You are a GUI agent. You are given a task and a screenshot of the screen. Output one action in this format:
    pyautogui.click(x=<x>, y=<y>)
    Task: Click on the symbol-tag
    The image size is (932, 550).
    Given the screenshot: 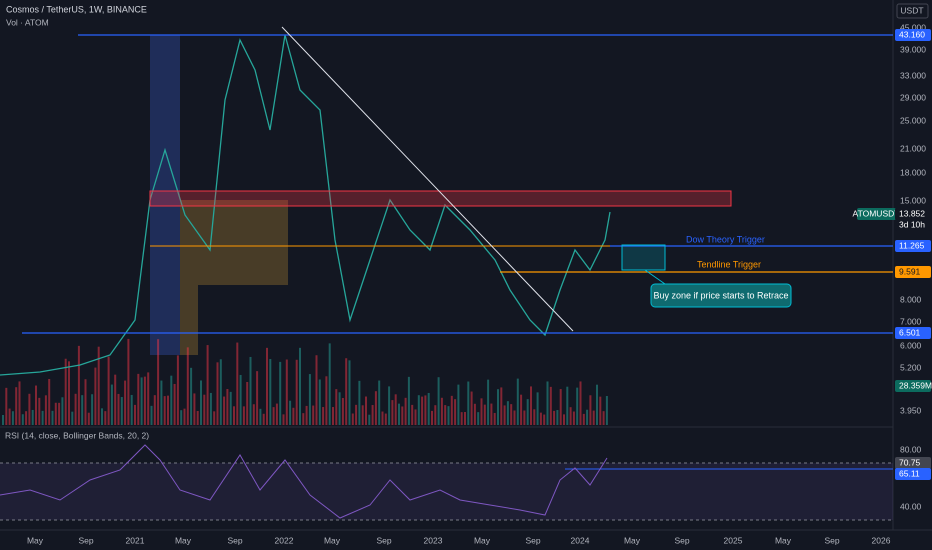 What is the action you would take?
    pyautogui.click(x=876, y=214)
    